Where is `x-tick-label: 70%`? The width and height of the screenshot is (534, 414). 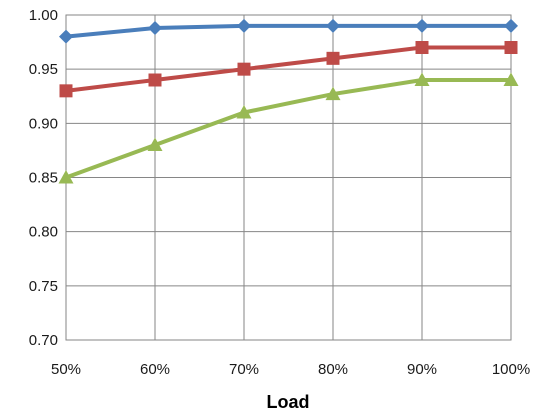
x-tick-label: 70% is located at coordinates (244, 369).